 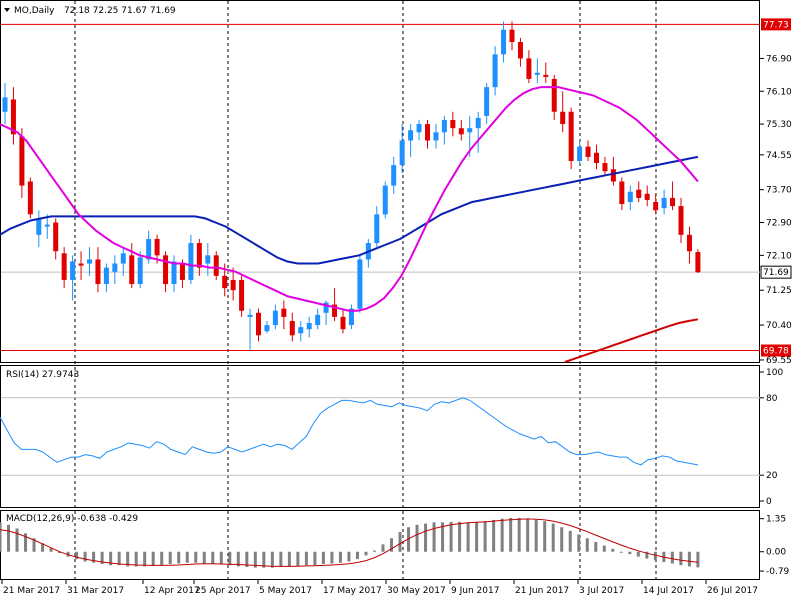 I want to click on rsi-tick-label: 100, so click(x=774, y=373).